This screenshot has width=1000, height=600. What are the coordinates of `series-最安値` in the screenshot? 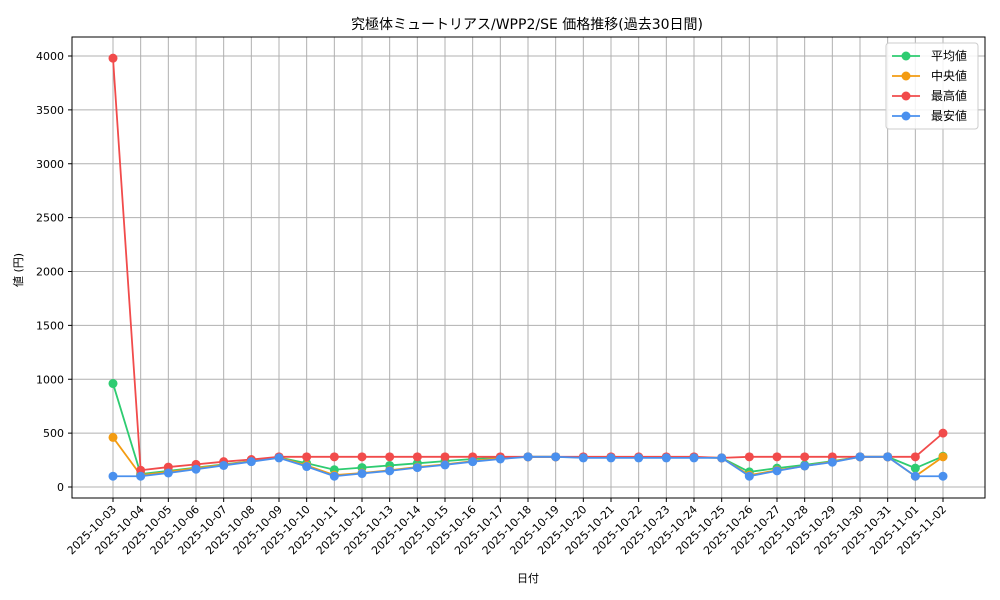 It's located at (528, 466).